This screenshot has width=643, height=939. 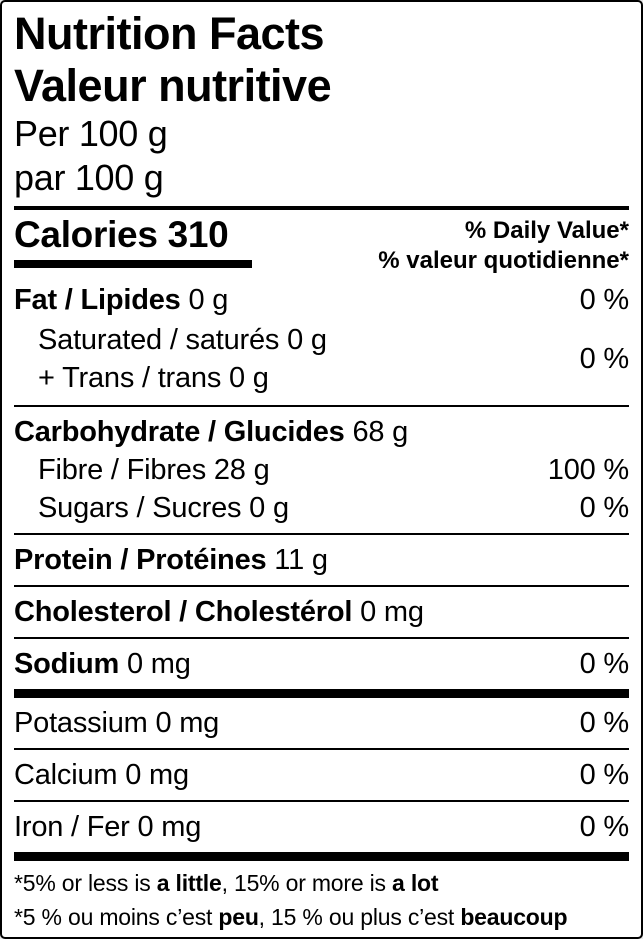 What do you see at coordinates (604, 775) in the screenshot?
I see `calcium-daily-value: 0 %` at bounding box center [604, 775].